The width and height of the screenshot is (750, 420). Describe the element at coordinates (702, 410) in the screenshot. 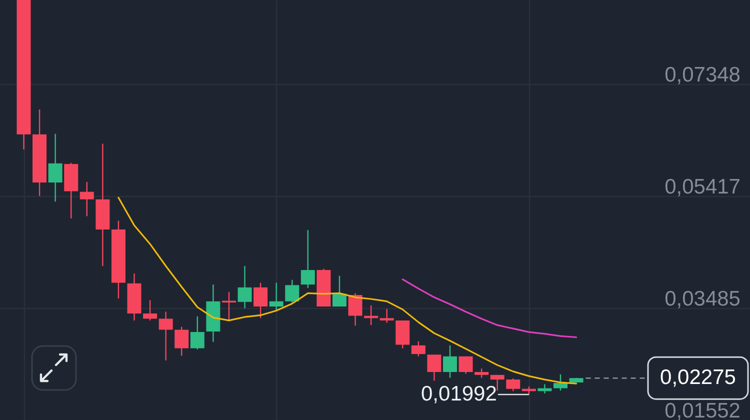

I see `y-tick-label: 0,01552` at that location.